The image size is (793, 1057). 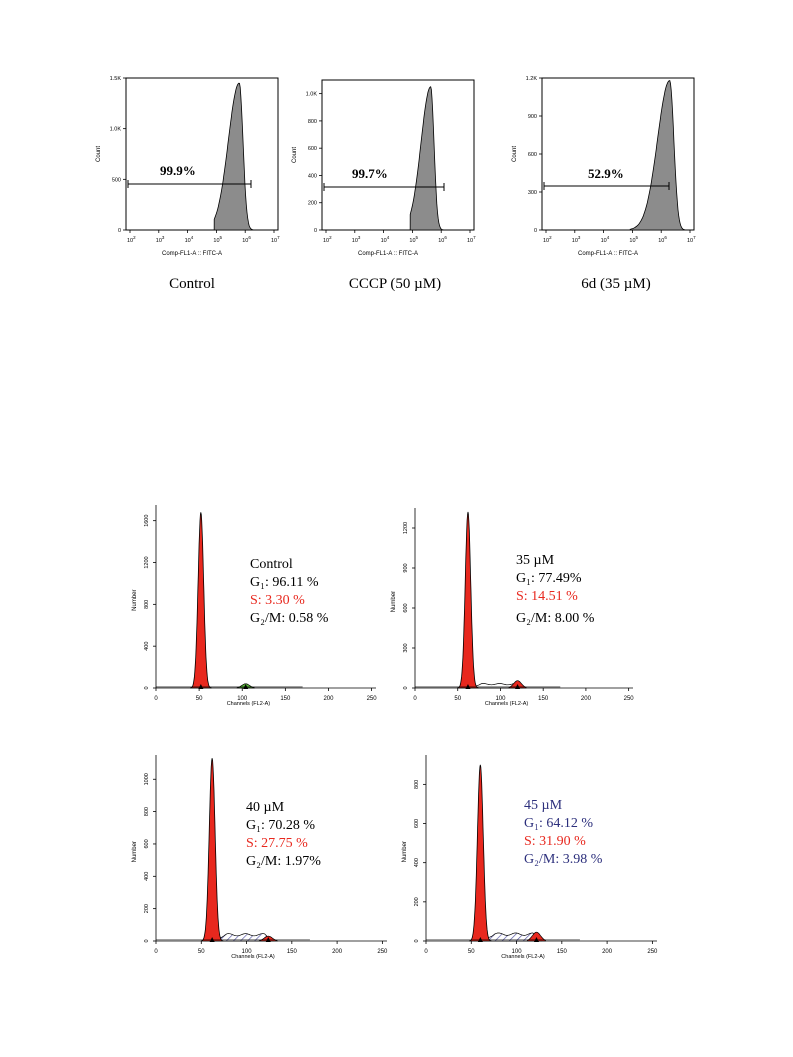 What do you see at coordinates (265, 807) in the screenshot?
I see `cycle-title: 40 µM` at bounding box center [265, 807].